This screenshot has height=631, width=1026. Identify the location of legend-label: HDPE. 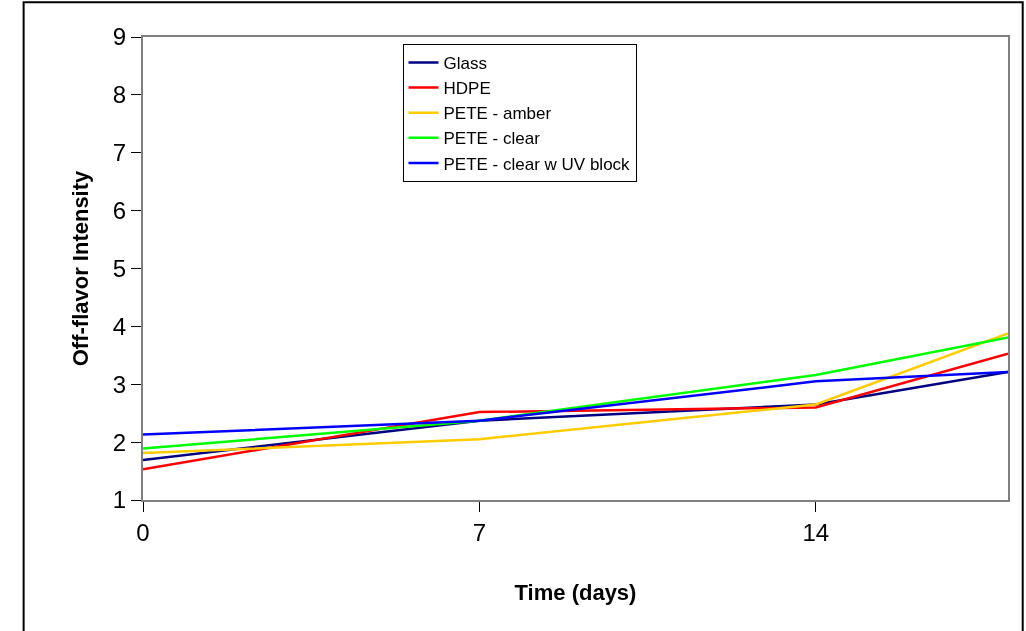
(467, 89).